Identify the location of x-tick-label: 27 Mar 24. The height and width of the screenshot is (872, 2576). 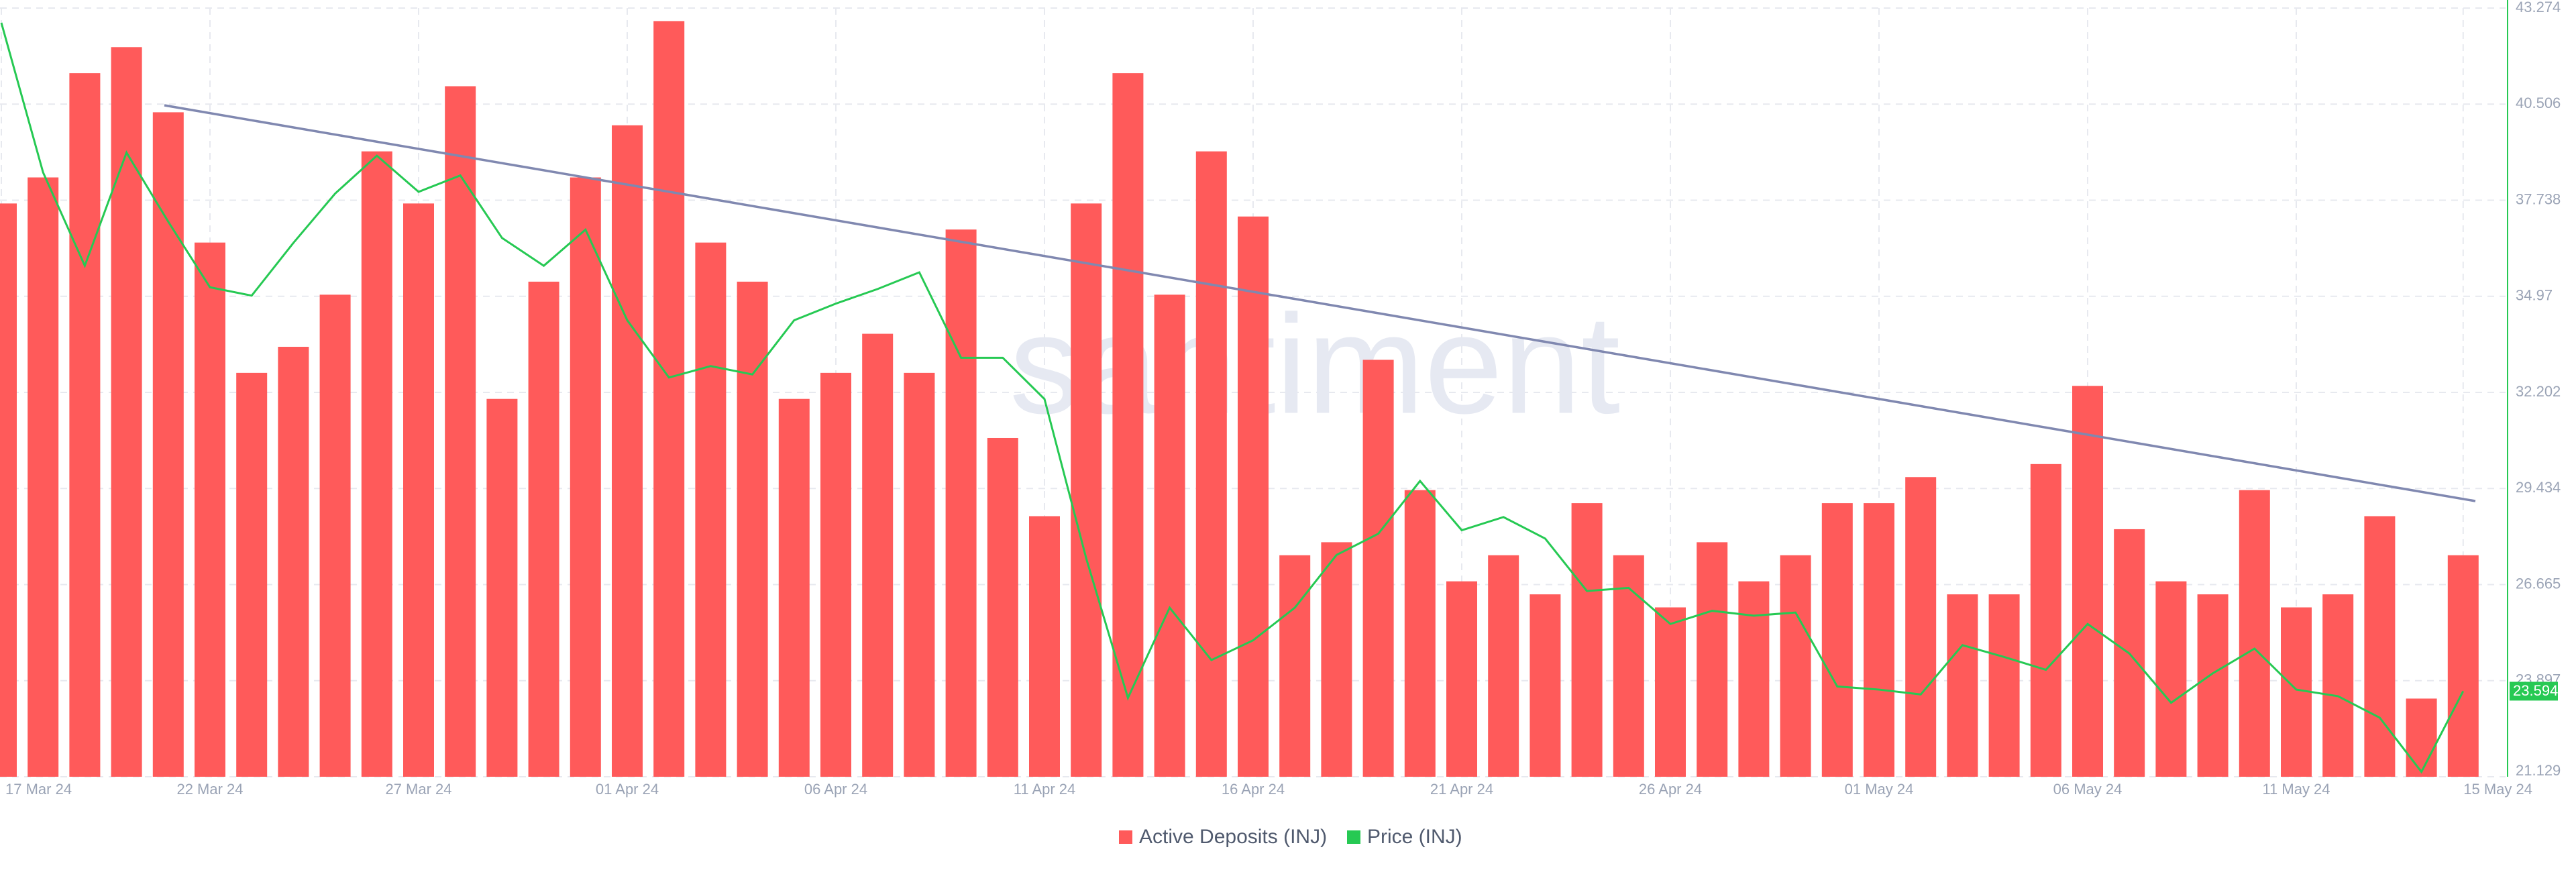
(418, 790).